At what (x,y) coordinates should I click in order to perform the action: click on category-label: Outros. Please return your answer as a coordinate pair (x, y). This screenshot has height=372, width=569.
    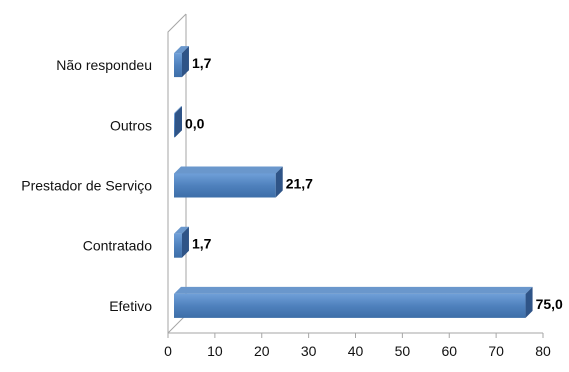
    Looking at the image, I should click on (131, 125).